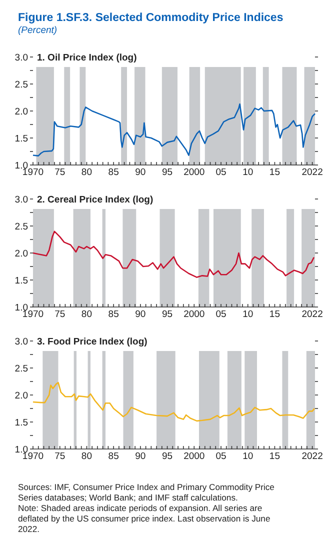  Describe the element at coordinates (92, 342) in the screenshot. I see `x-axis-title: 3. Food Price Index (log)` at that location.